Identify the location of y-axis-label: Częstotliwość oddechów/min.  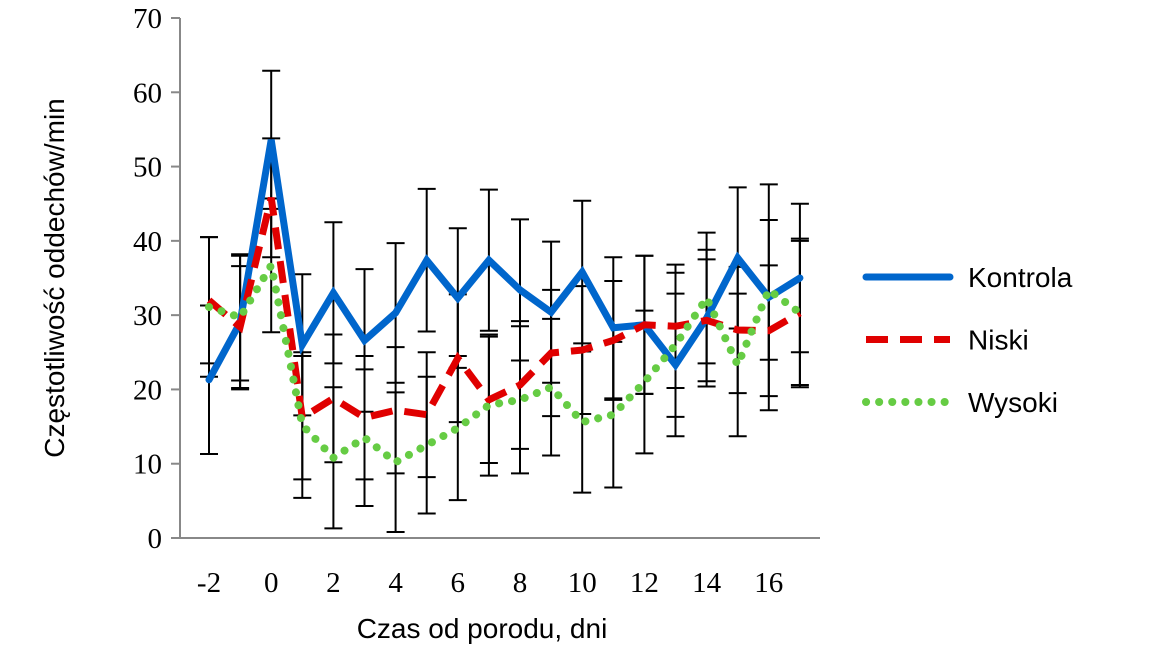
(54, 278).